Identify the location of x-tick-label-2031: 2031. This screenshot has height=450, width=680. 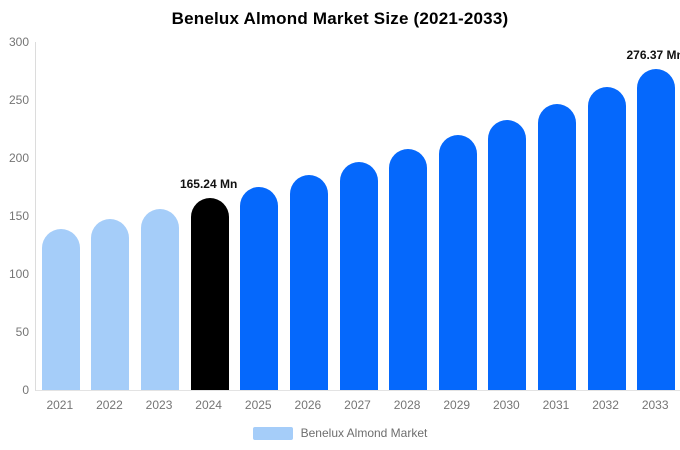
(556, 405).